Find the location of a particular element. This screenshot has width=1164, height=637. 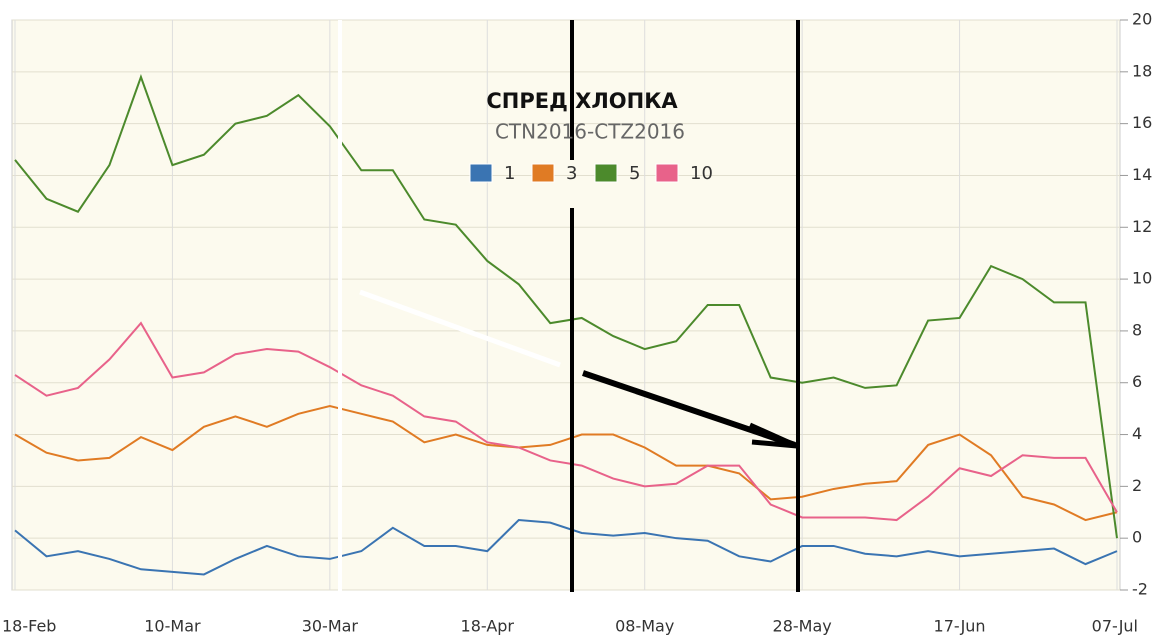

x-tick-label: 10-Mar is located at coordinates (172, 626).